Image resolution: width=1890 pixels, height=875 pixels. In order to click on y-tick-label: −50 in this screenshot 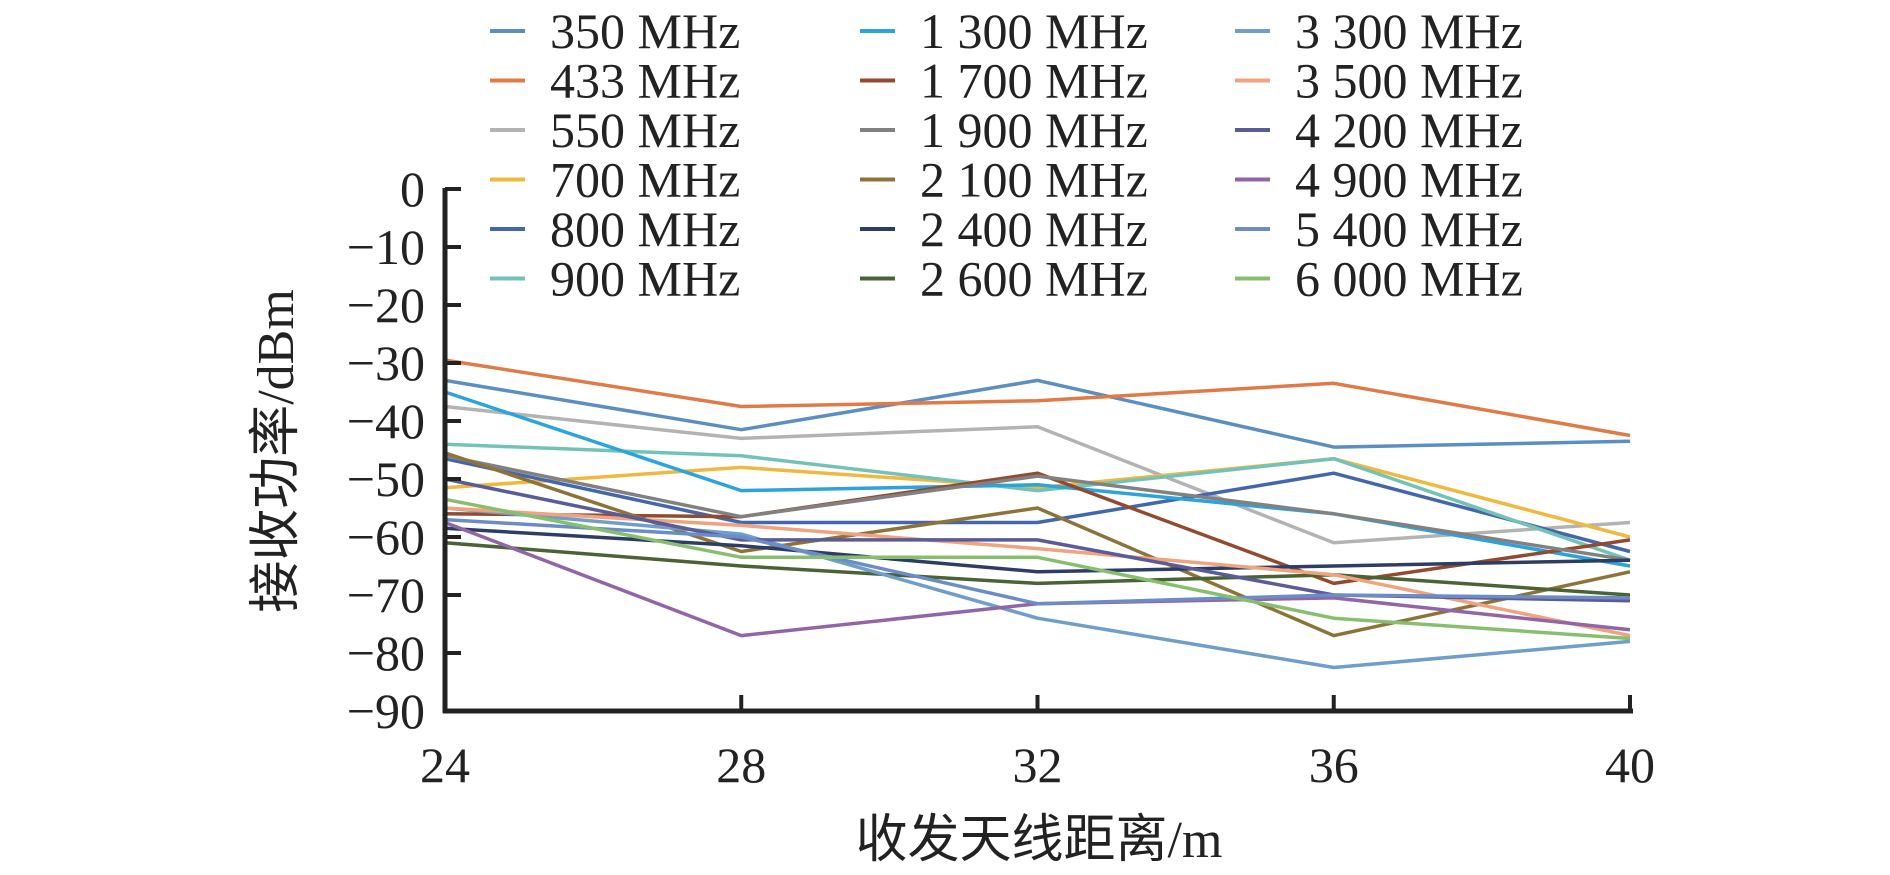, I will do `click(386, 479)`.